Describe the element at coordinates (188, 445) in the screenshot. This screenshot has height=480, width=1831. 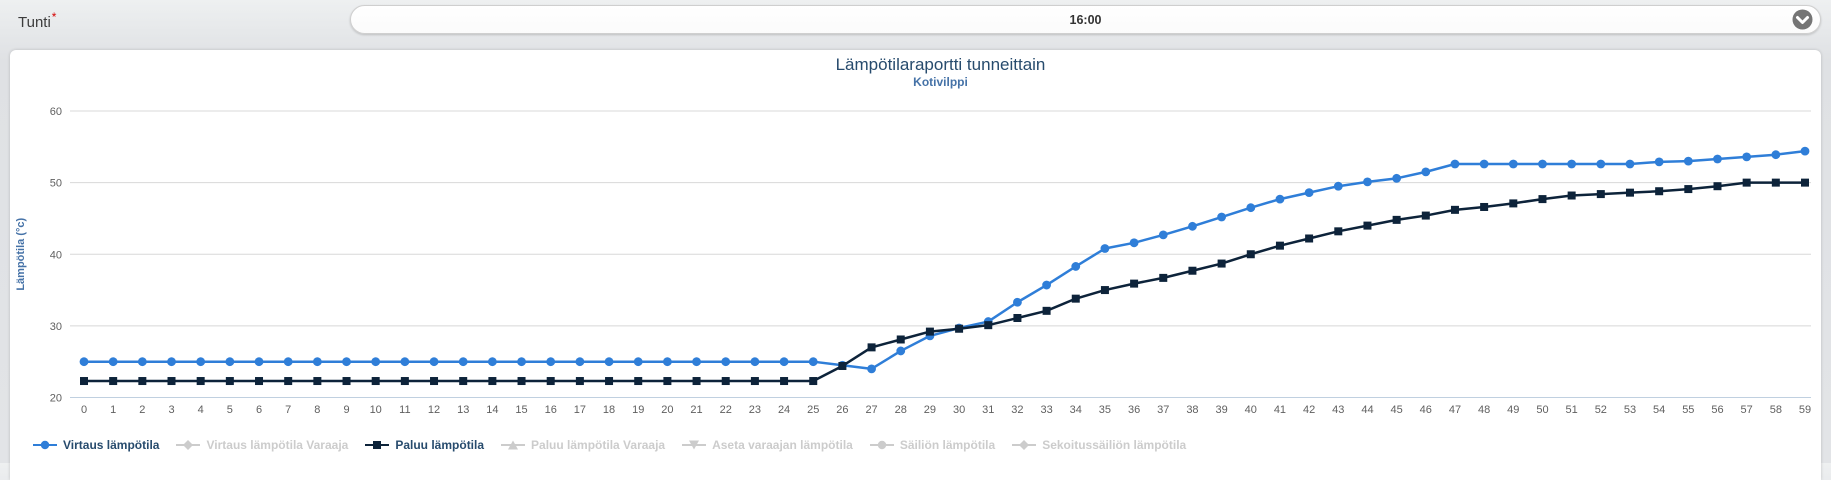
I see `flow-temperature-tank-marker-icon` at that location.